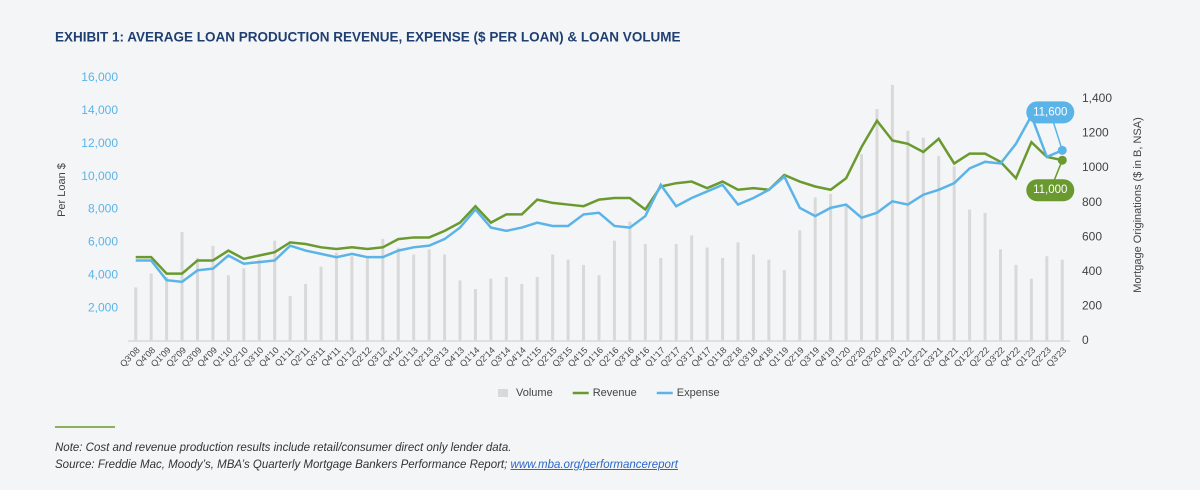 This screenshot has width=1200, height=490. Describe the element at coordinates (99, 176) in the screenshot. I see `y-tick-label: 10,000` at that location.